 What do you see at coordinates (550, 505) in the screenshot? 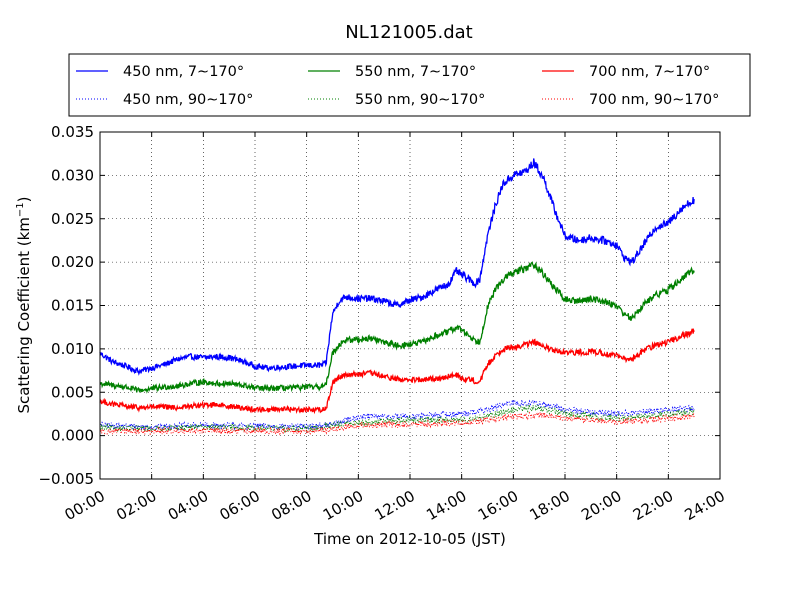
I see `x-tick-label: 18:00` at bounding box center [550, 505].